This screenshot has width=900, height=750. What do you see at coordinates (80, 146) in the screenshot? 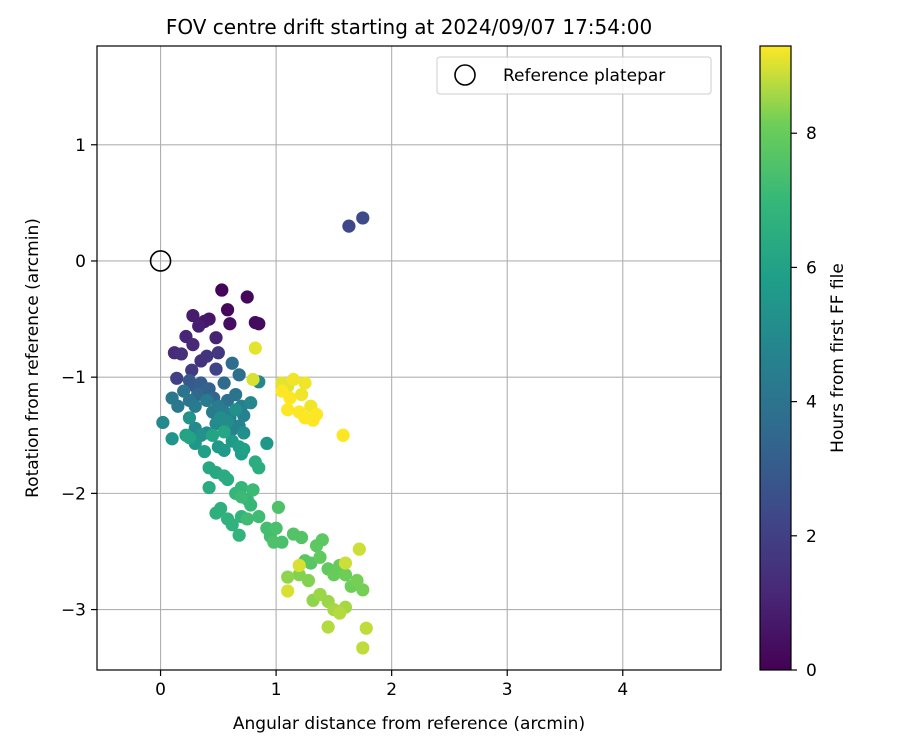
I see `y-tick-label: 1` at bounding box center [80, 146].